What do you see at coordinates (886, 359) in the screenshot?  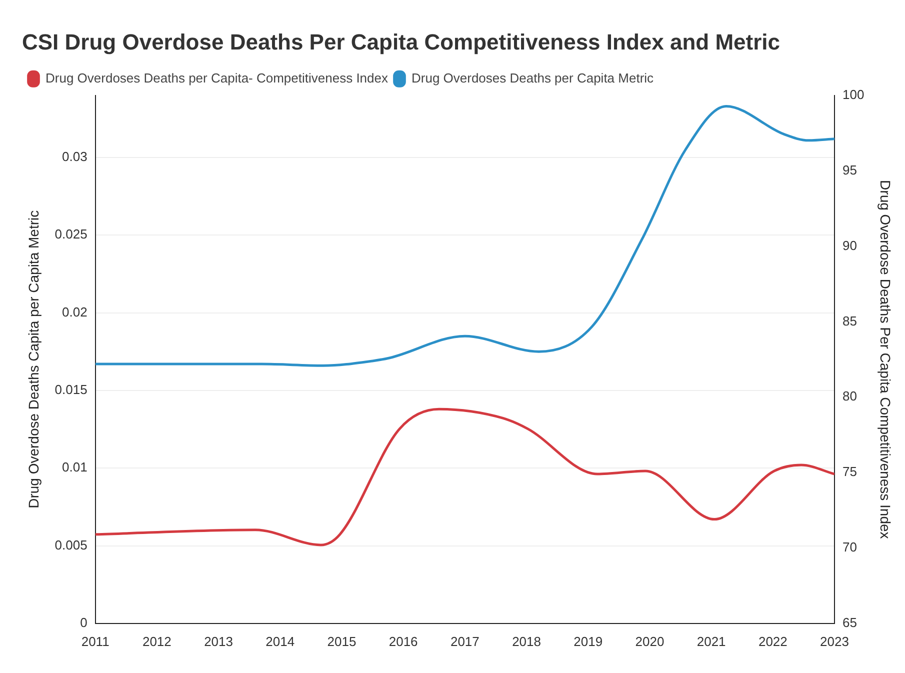 I see `y2-axis-title: Drug Overdose Deaths Per Capita Competitiveness Index` at bounding box center [886, 359].